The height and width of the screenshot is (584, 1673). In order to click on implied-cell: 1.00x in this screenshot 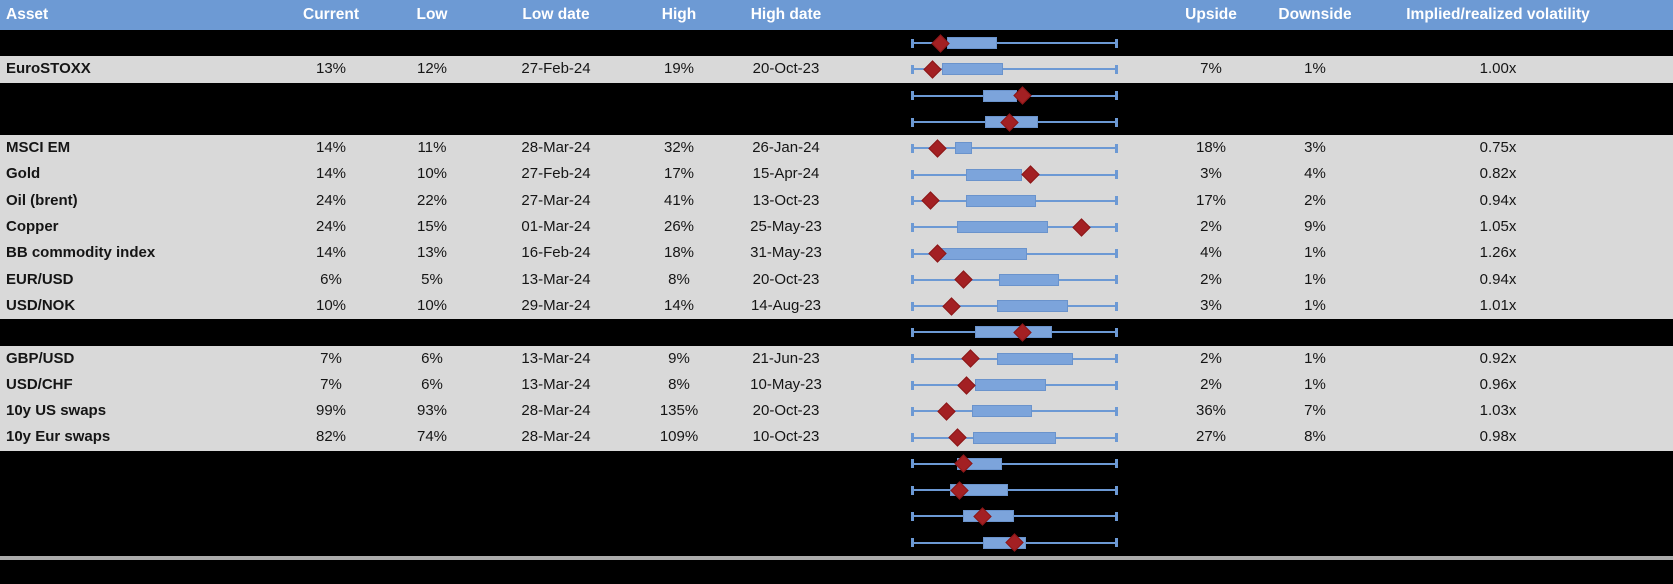, I will do `click(1498, 69)`.